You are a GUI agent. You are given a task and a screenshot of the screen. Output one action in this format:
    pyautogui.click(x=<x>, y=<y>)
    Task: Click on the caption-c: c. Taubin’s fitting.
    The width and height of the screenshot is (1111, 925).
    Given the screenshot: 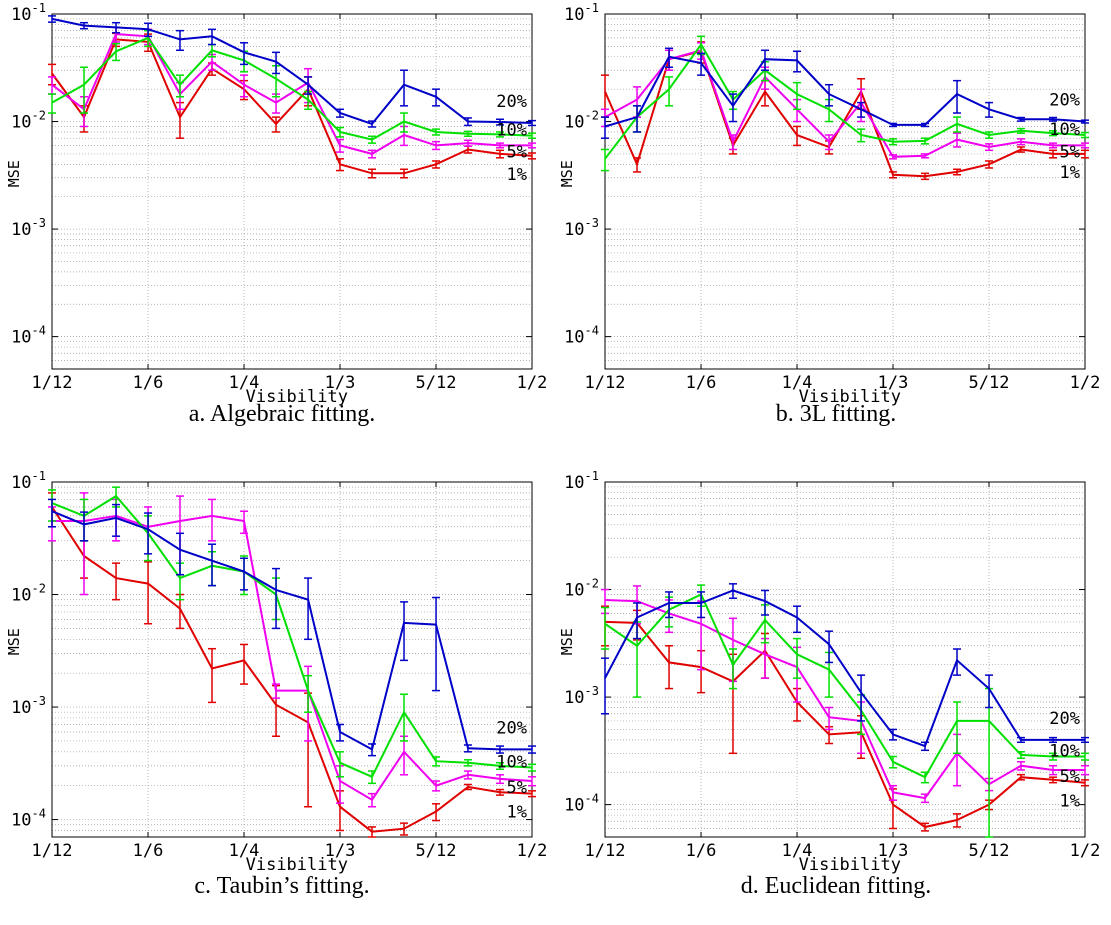 What is the action you would take?
    pyautogui.click(x=281, y=886)
    